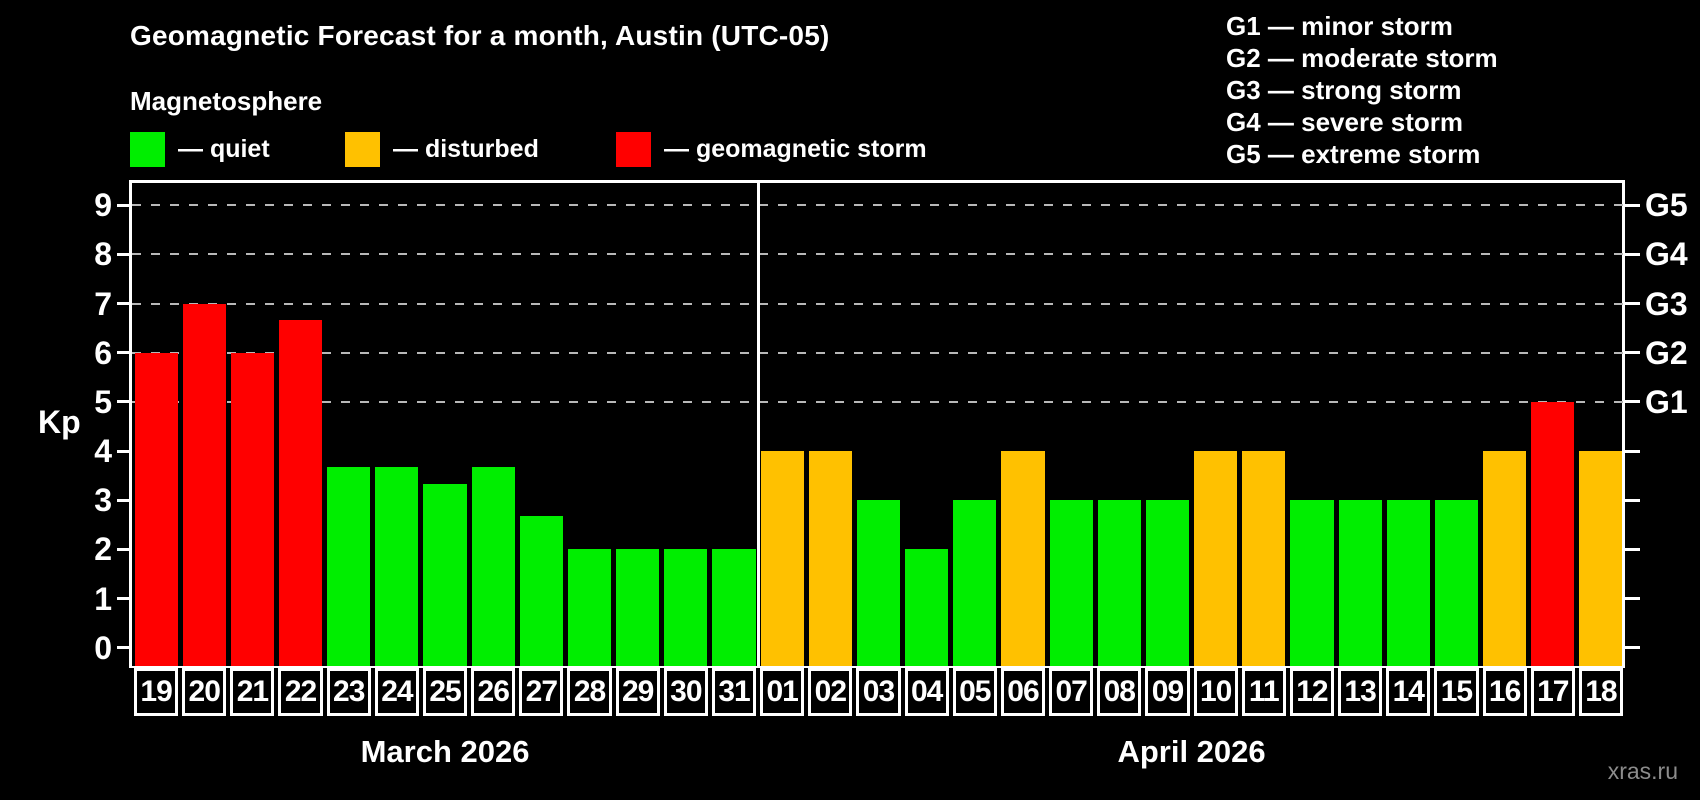  Describe the element at coordinates (466, 149) in the screenshot. I see `legend-label-disturbed: — disturbed` at that location.